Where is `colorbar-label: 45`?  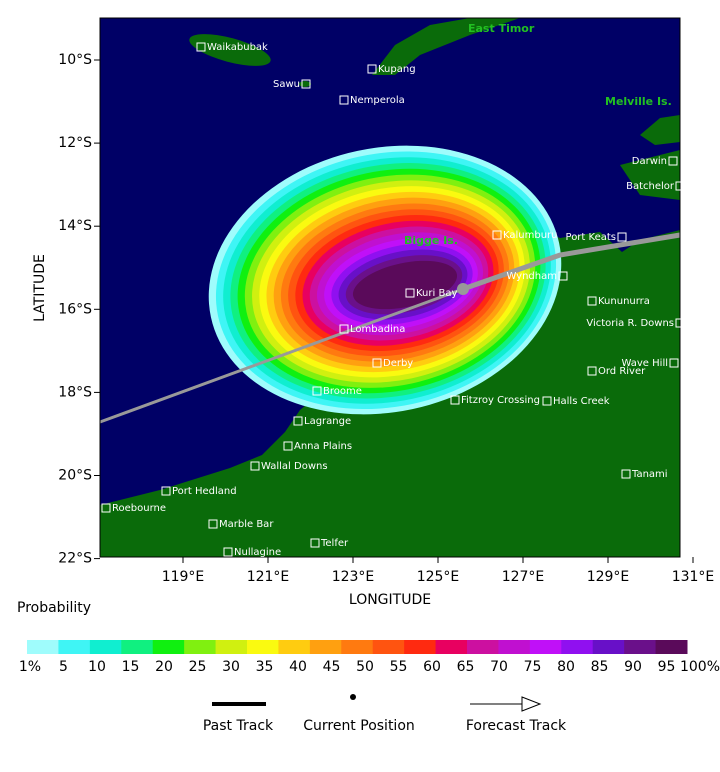 colorbar-label: 45 is located at coordinates (332, 667).